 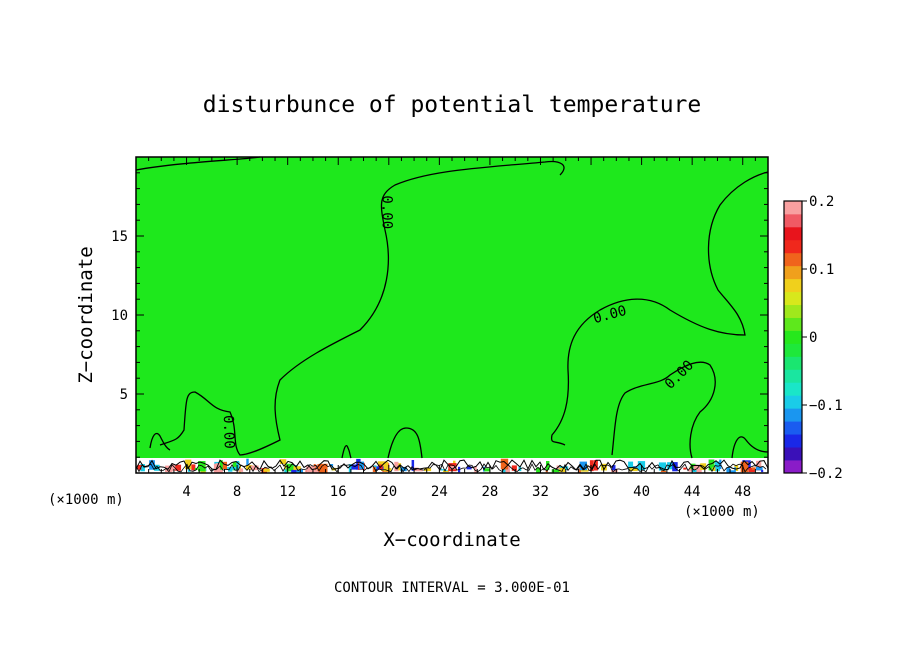 What do you see at coordinates (826, 474) in the screenshot?
I see `colorbar-tick-label: −0.2` at bounding box center [826, 474].